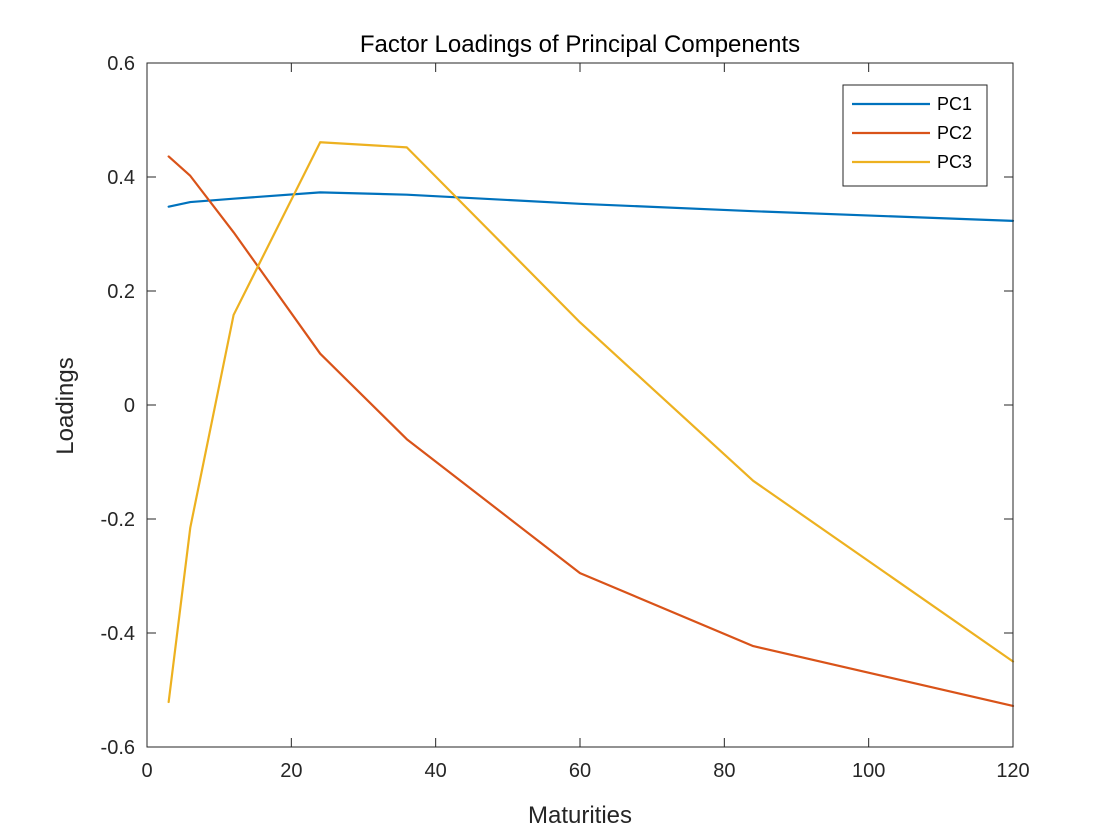  I want to click on y-tick-label: 0.6, so click(121, 64).